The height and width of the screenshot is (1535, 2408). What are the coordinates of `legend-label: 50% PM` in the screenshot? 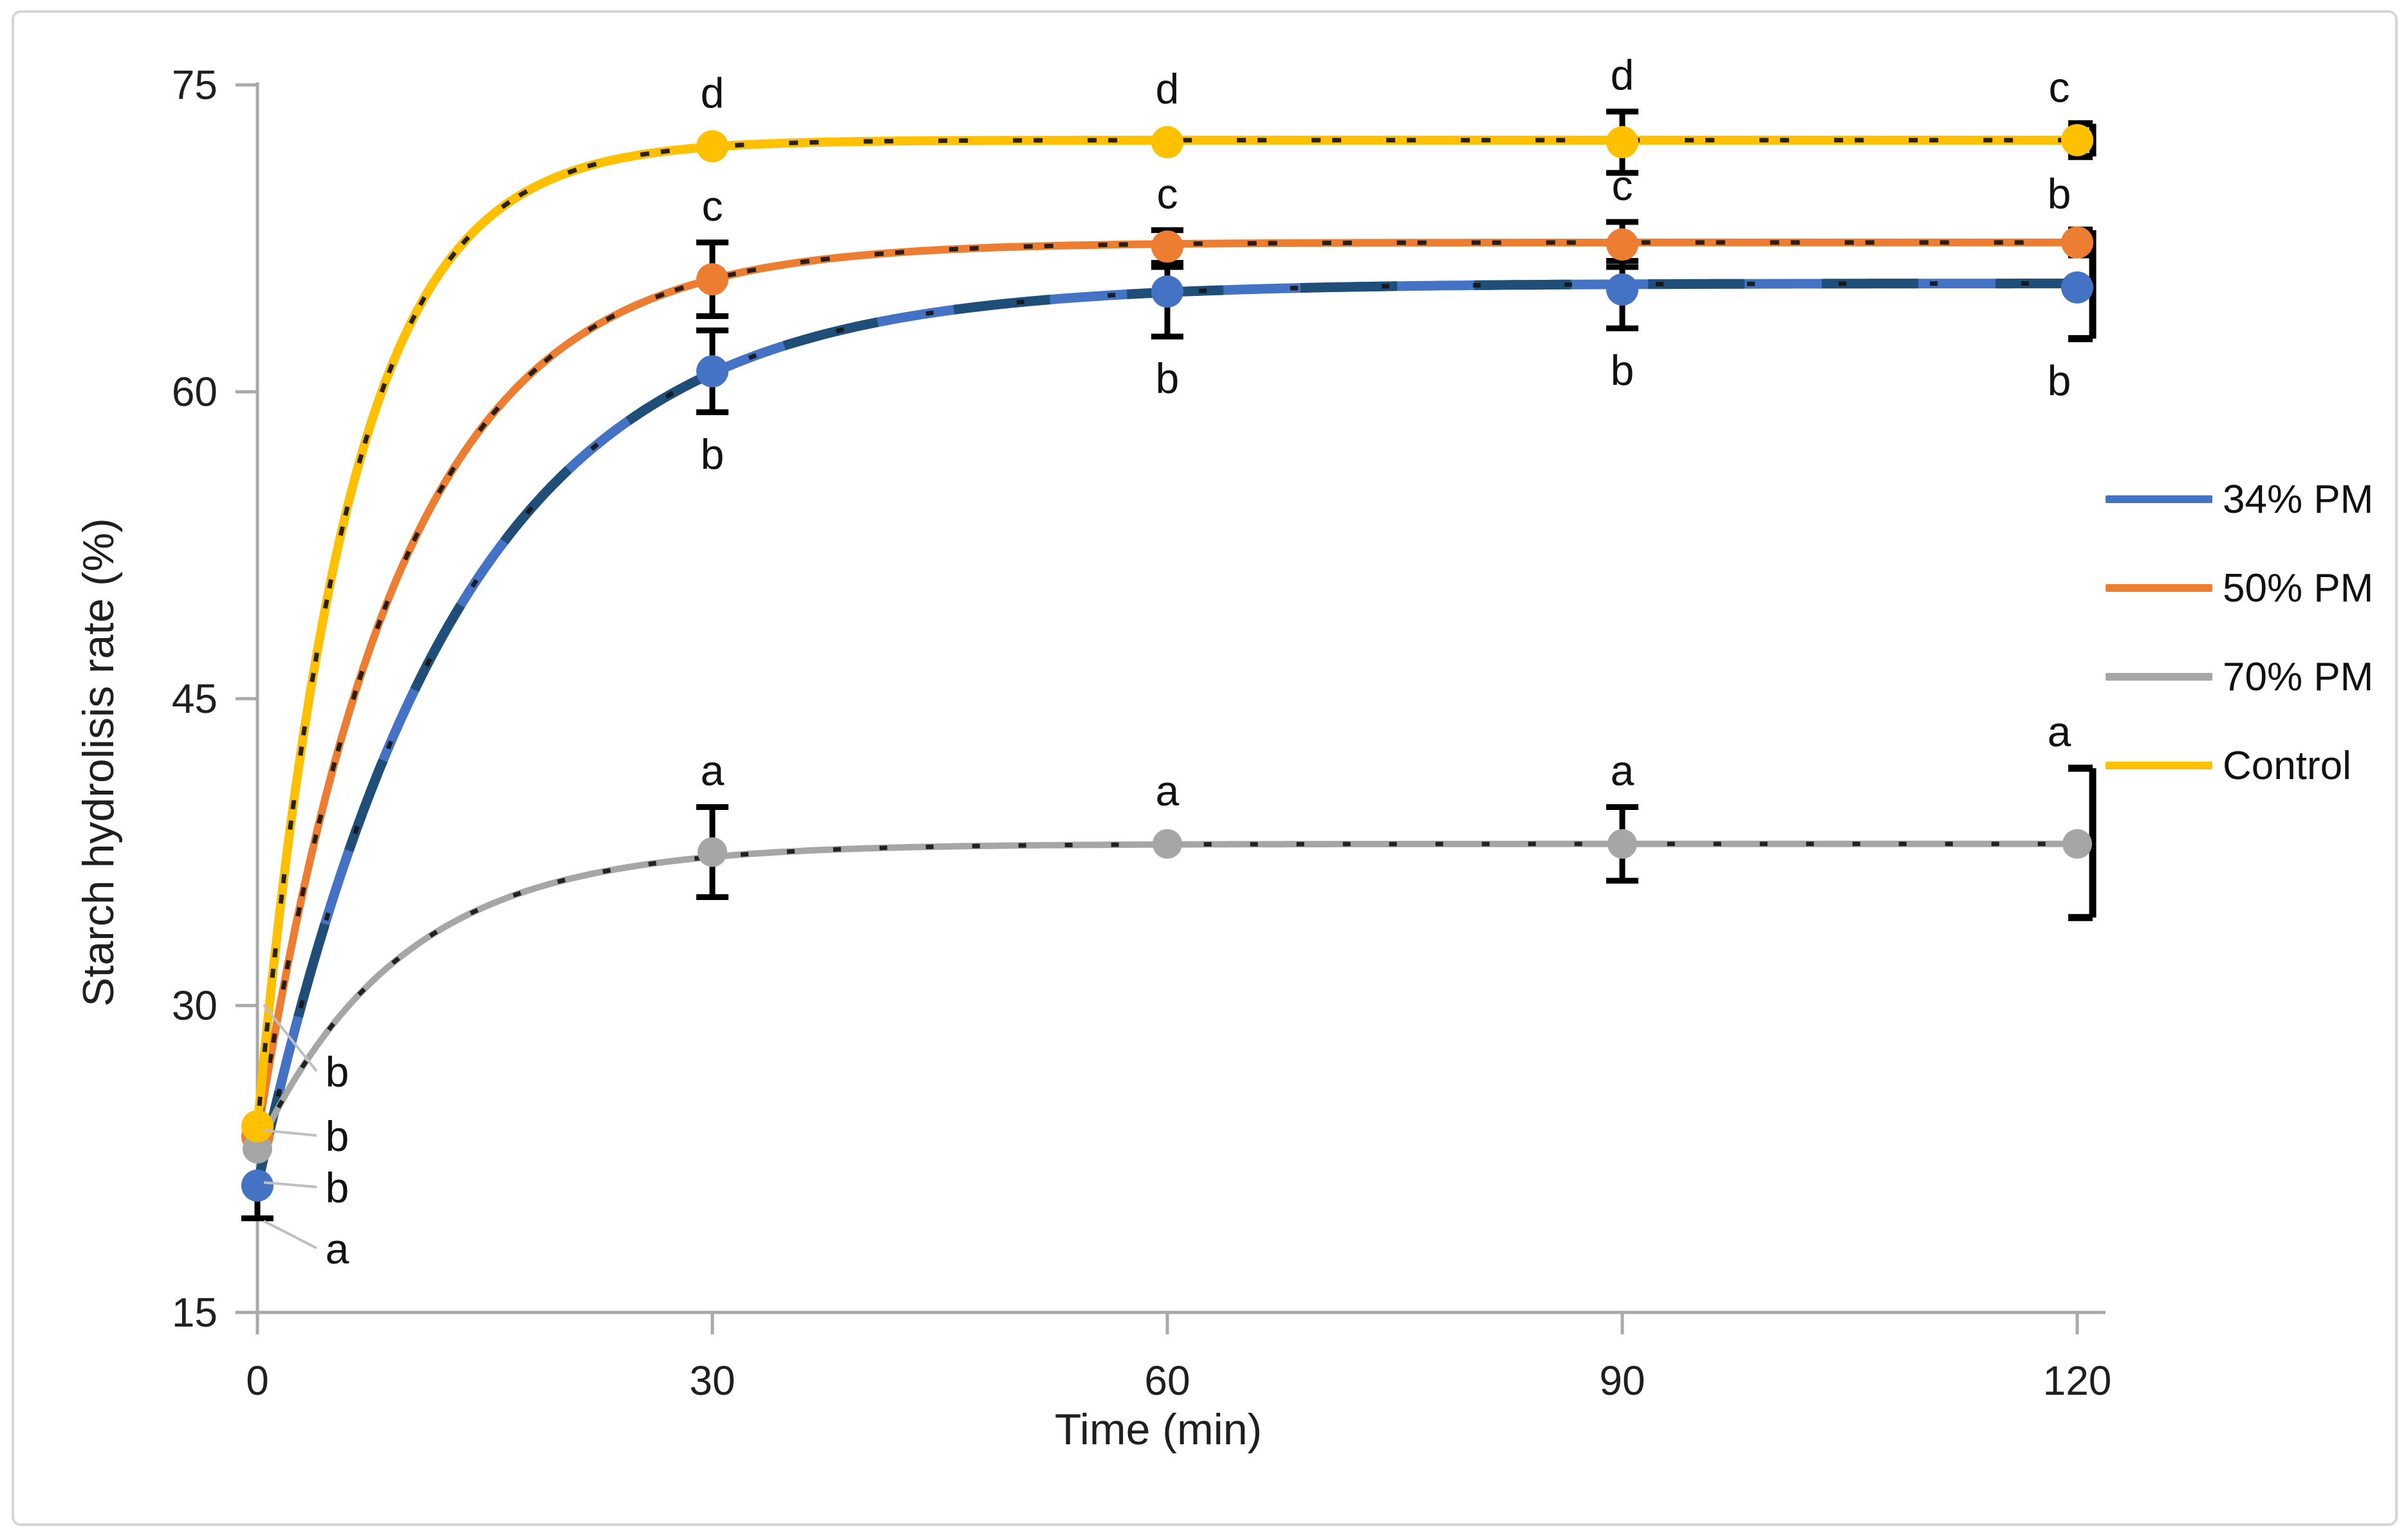 It's located at (2298, 588).